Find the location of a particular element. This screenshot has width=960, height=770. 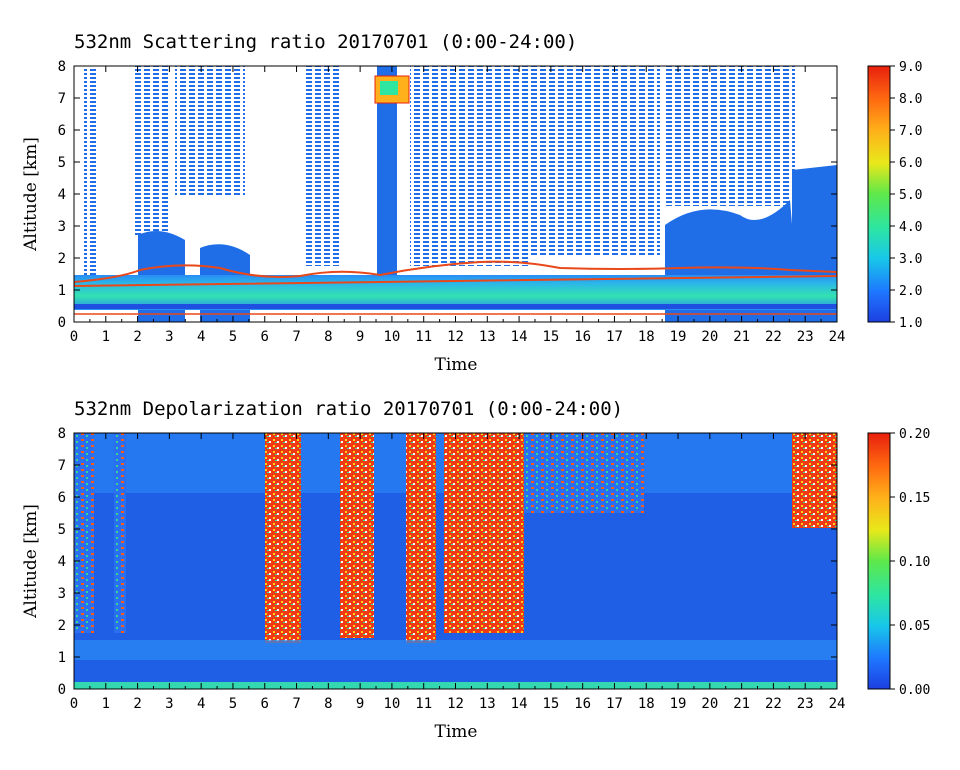

panel2-y-tick-label: 0 is located at coordinates (62, 690).